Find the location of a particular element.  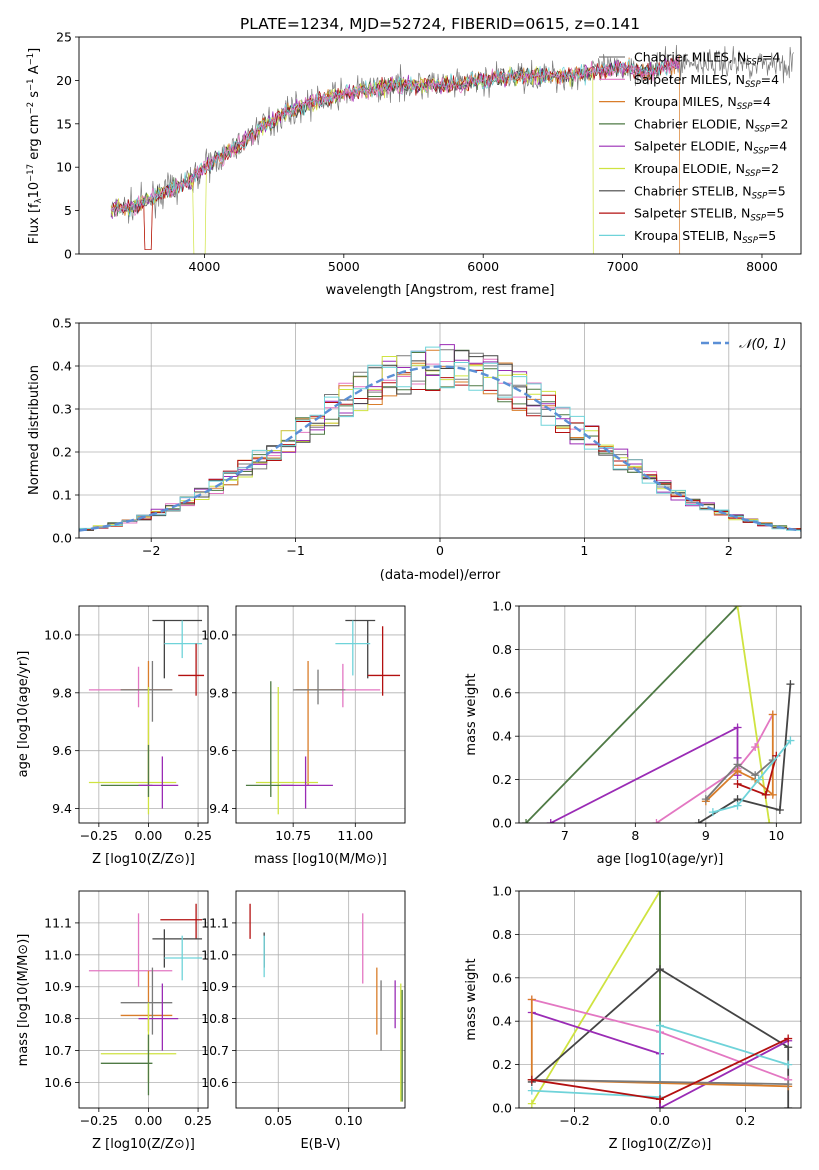

x-tick-label: 0.2 is located at coordinates (746, 1120).